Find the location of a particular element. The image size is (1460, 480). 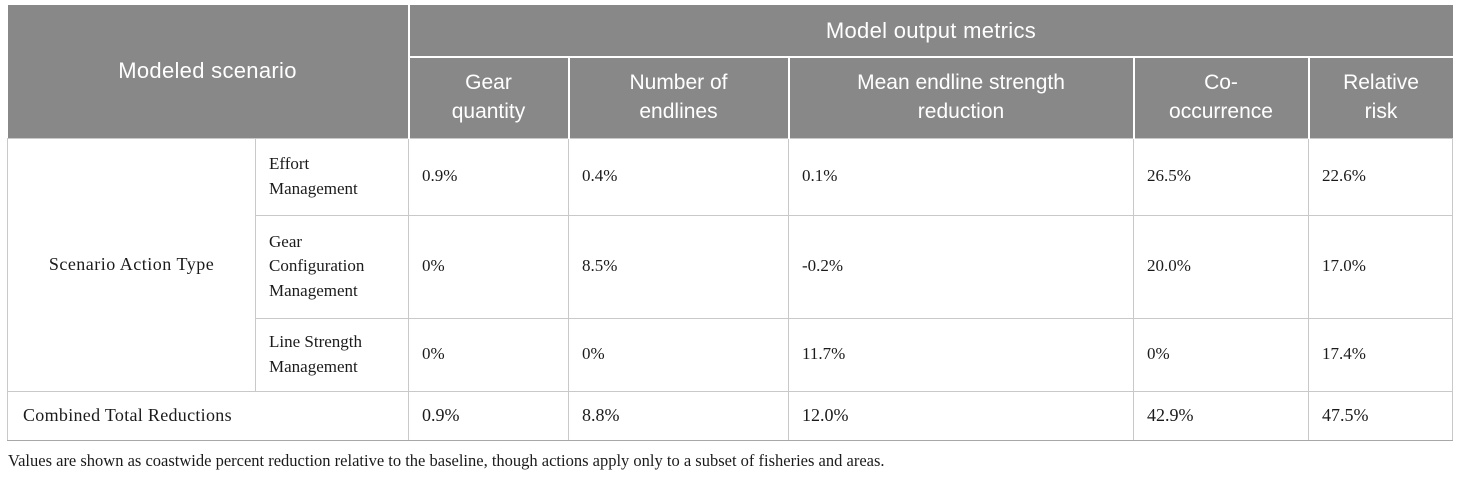

value-cell: 42.9% is located at coordinates (1221, 415).